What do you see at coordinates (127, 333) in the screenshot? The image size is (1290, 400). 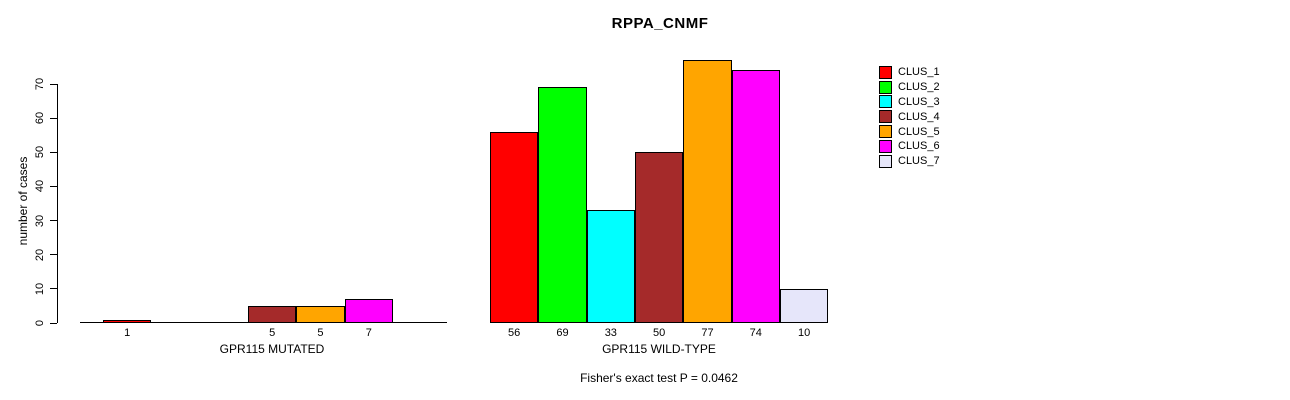 I see `bar-value-label: 1` at bounding box center [127, 333].